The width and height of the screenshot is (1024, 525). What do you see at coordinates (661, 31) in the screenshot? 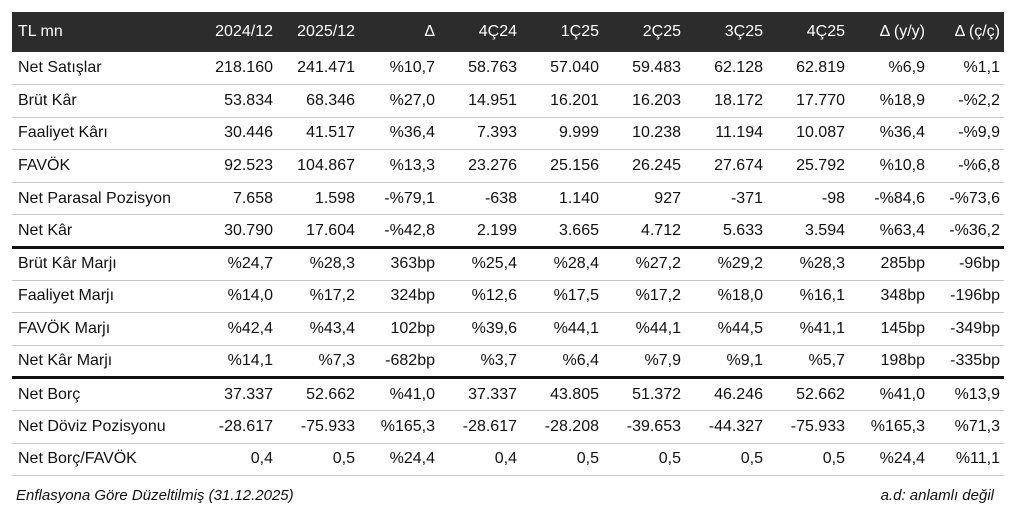
I see `column-header: 2Ç25` at bounding box center [661, 31].